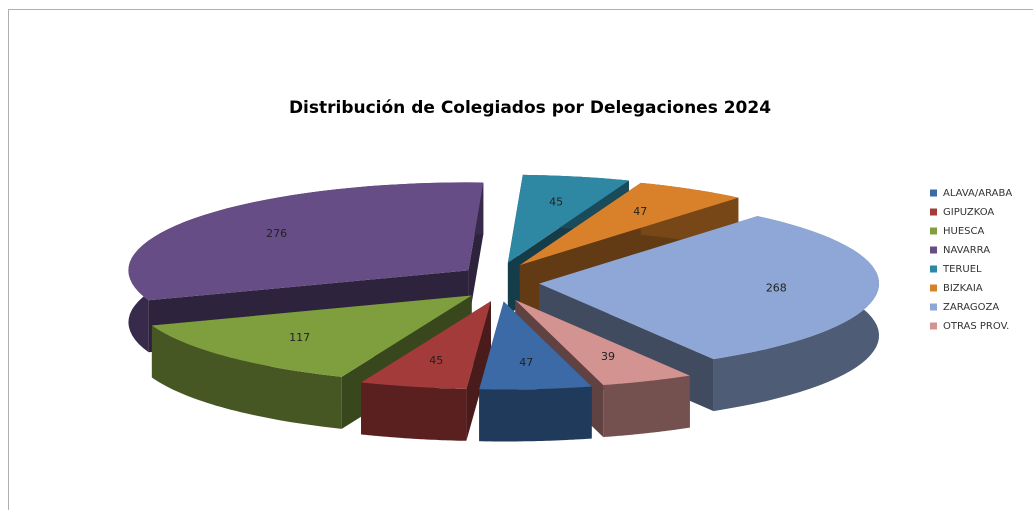  Describe the element at coordinates (971, 307) in the screenshot. I see `legend-label: ZARAGOZA` at that location.